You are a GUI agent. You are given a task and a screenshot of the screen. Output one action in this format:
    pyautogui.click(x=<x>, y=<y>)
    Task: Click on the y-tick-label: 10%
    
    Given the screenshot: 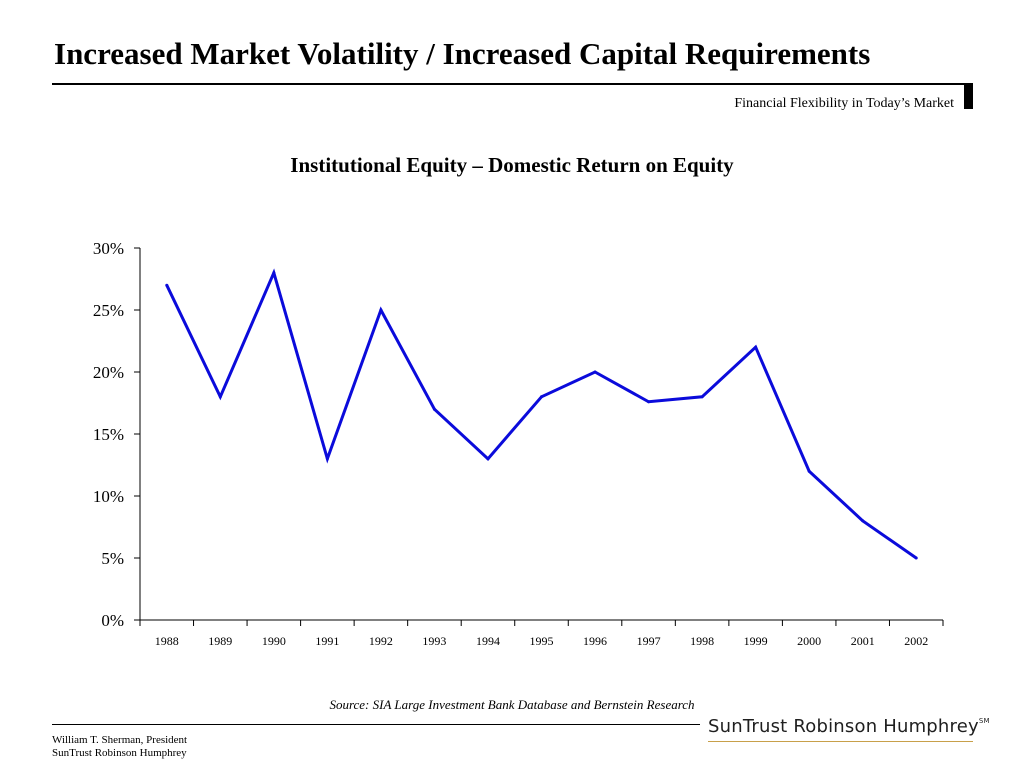 What is the action you would take?
    pyautogui.click(x=108, y=496)
    